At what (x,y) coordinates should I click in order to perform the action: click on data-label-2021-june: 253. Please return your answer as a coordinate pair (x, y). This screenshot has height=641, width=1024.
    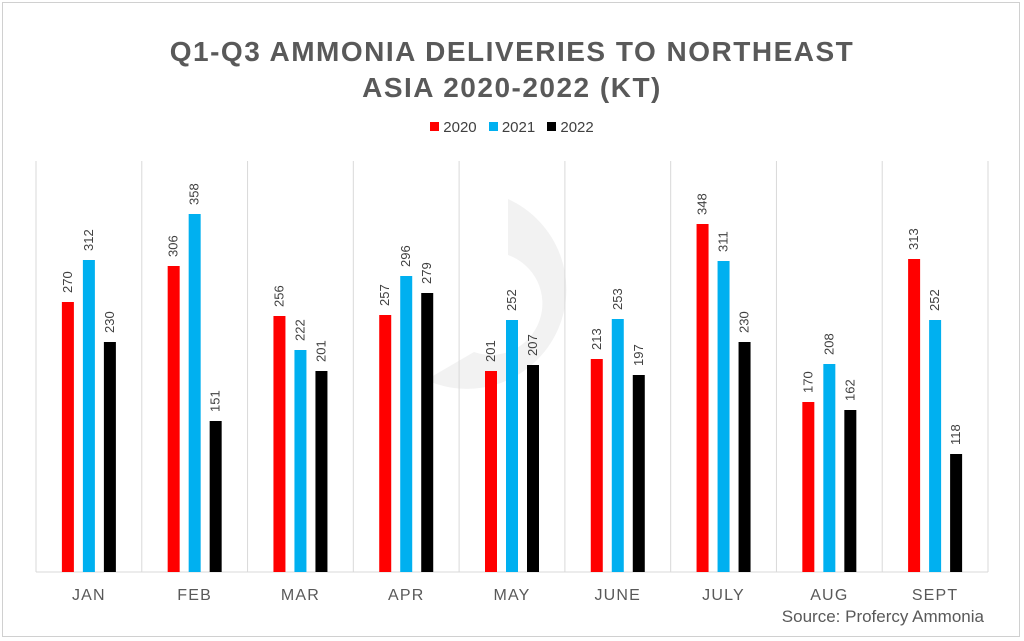
    Looking at the image, I should click on (617, 299).